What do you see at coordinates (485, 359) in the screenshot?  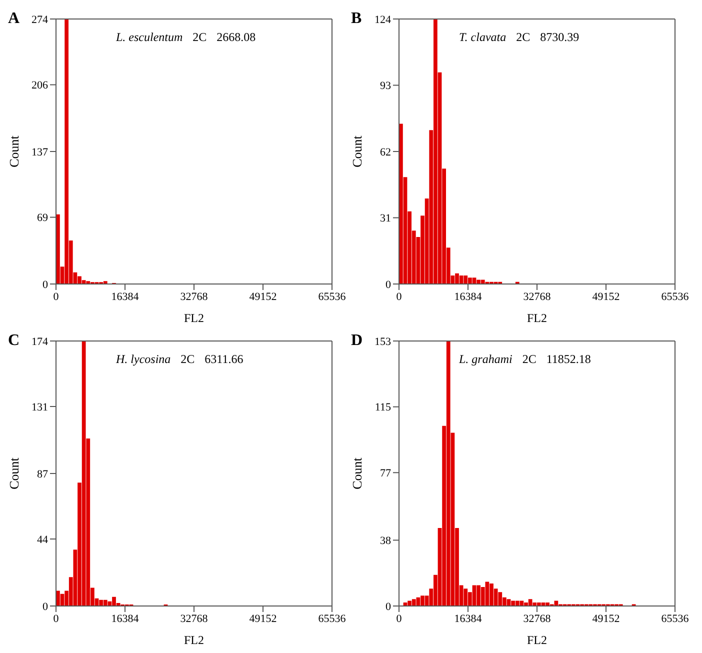 I see `annotation: L. grahami` at bounding box center [485, 359].